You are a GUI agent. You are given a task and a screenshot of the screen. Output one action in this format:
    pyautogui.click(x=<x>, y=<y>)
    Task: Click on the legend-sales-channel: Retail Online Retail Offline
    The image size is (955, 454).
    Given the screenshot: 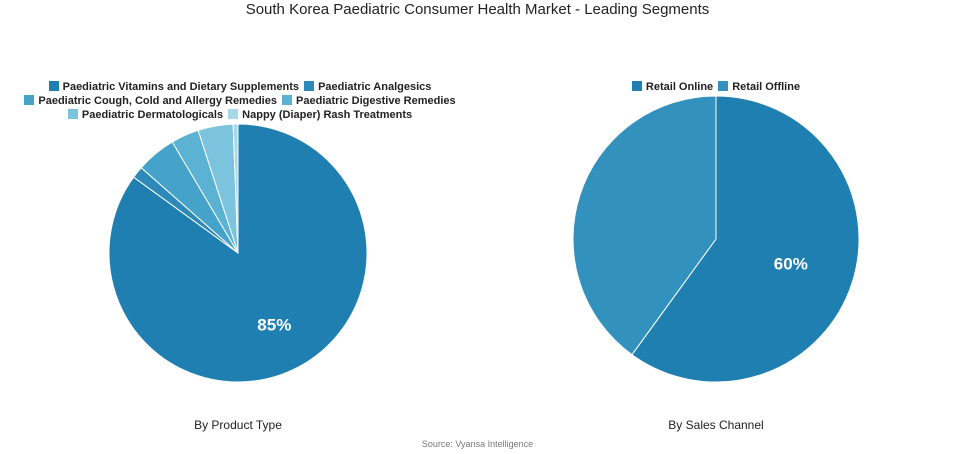 What is the action you would take?
    pyautogui.click(x=716, y=87)
    